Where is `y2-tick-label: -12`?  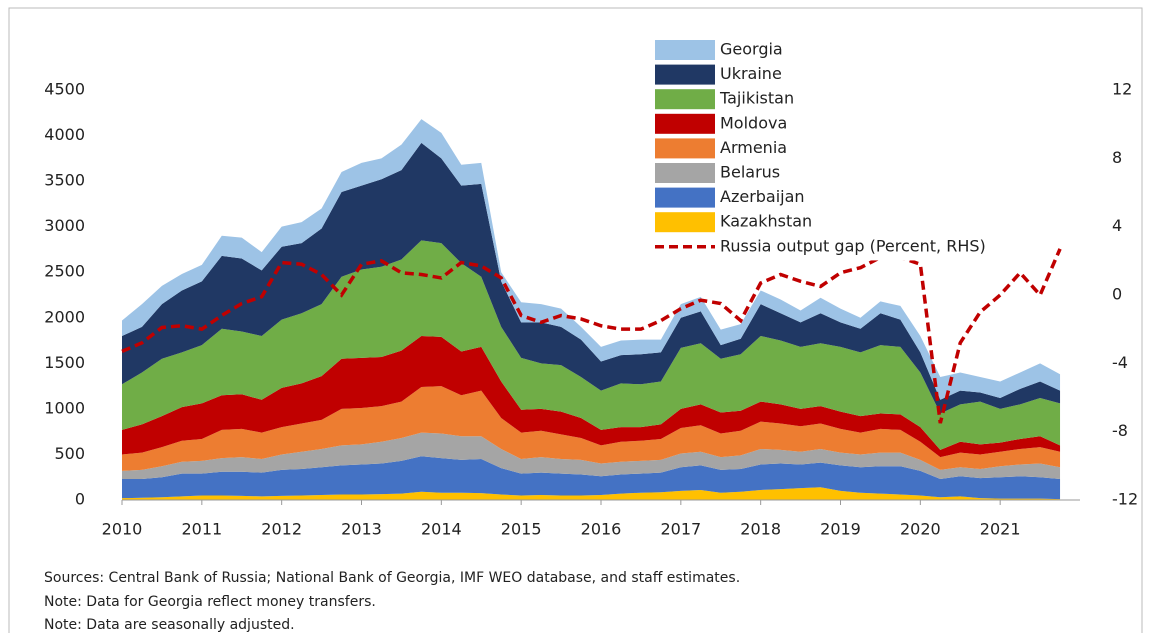 y2-tick-label: -12 is located at coordinates (1125, 499).